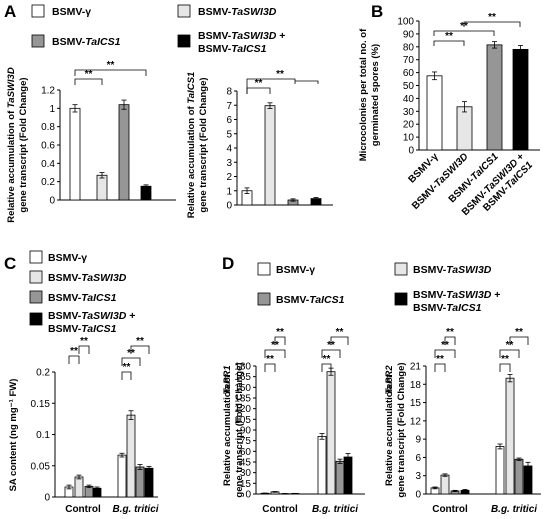  What do you see at coordinates (340, 477) in the screenshot?
I see `bar-D1-g1-s2` at bounding box center [340, 477].